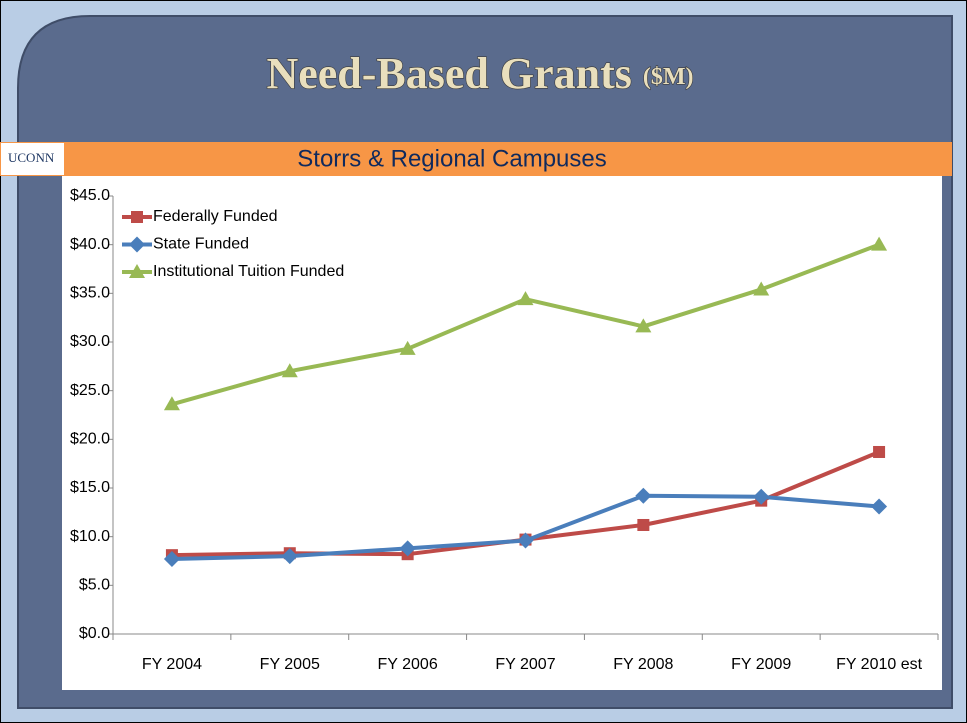 The image size is (967, 723). I want to click on slide-title: Need-Based Grants ($M), so click(479, 73).